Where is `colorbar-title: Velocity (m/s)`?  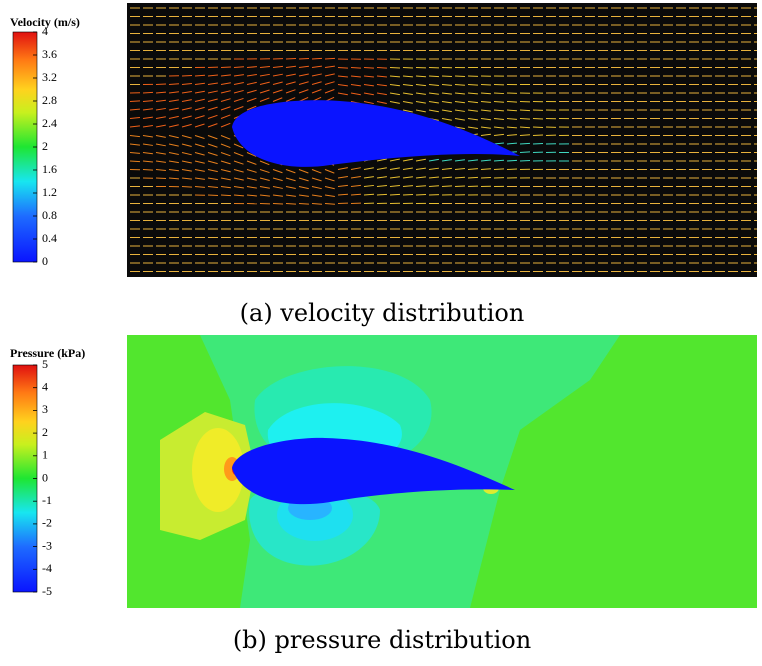
colorbar-title: Velocity (m/s) is located at coordinates (45, 22).